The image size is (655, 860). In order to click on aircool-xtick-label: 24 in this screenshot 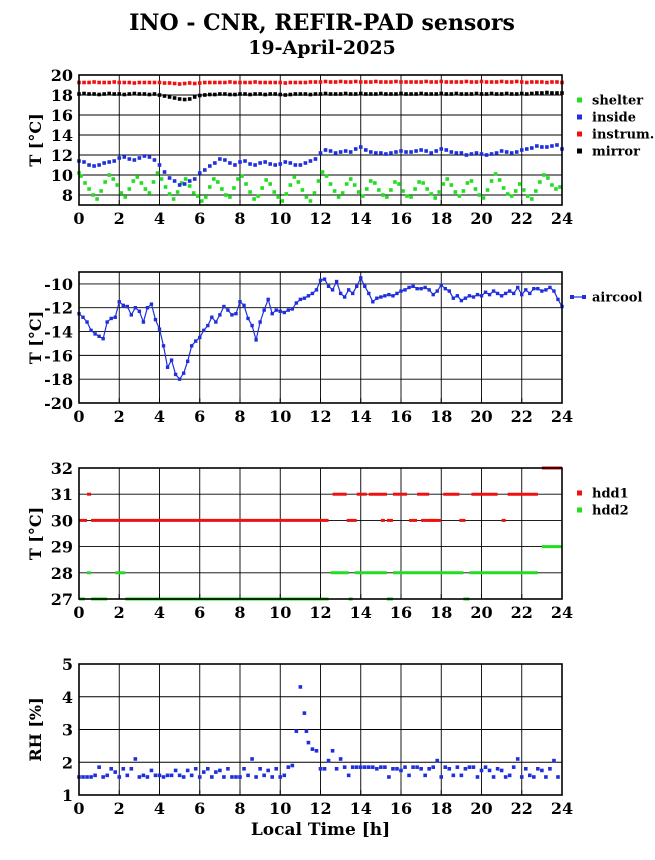, I will do `click(562, 416)`.